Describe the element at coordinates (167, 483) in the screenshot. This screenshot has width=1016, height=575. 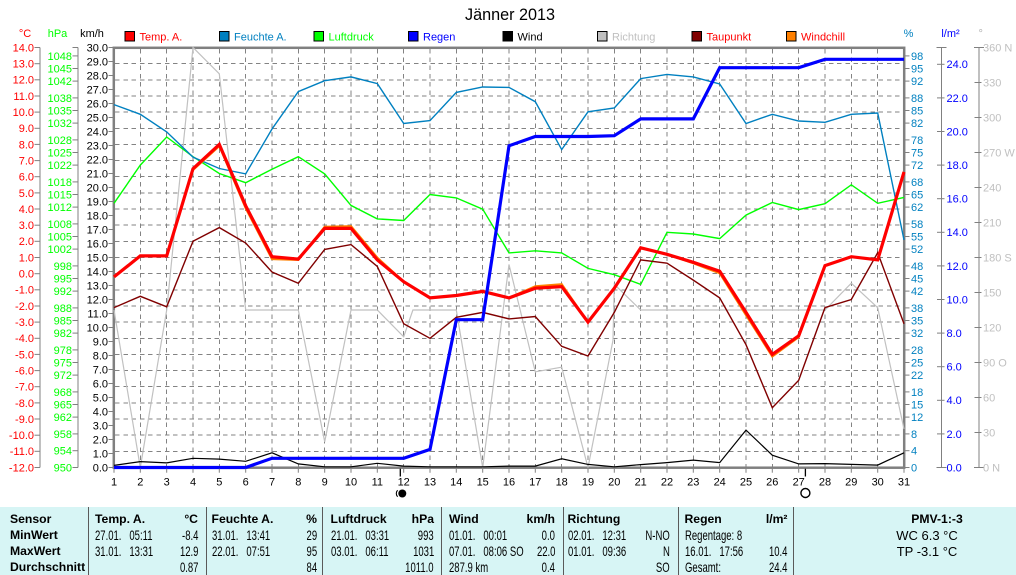
I see `svg-text: 3` at that location.